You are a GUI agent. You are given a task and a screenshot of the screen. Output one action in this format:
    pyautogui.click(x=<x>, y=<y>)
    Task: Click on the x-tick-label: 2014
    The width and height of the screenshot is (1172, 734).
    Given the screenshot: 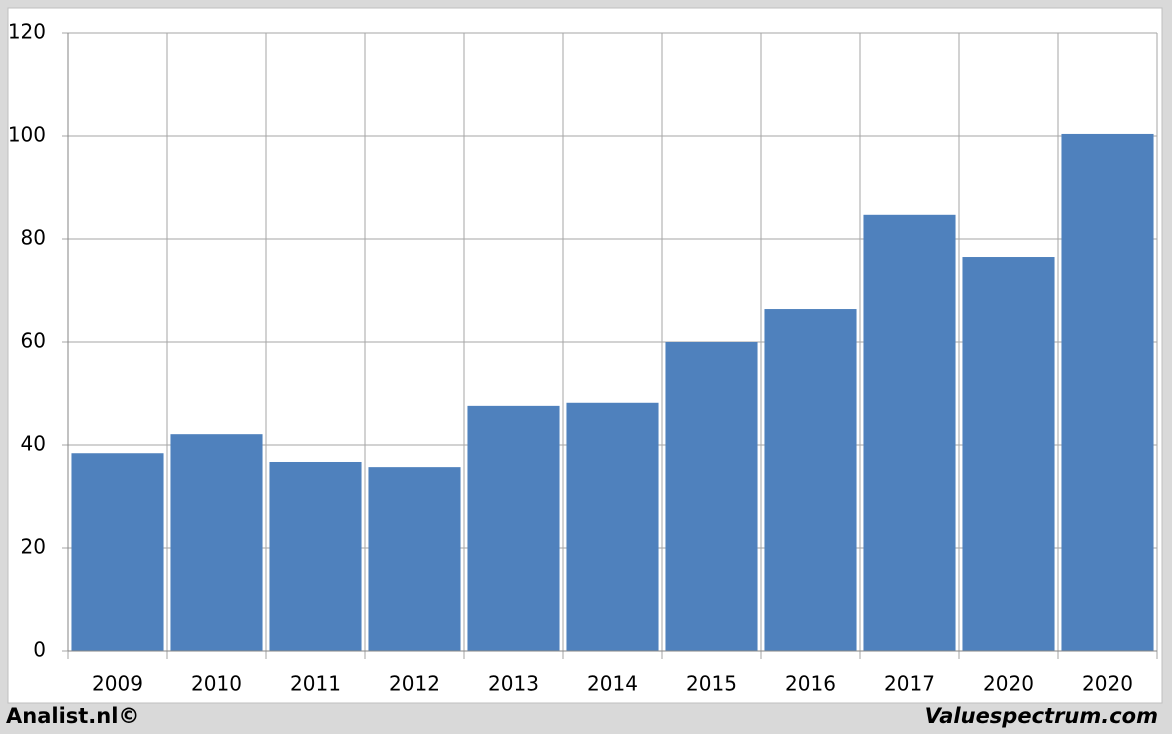 What is the action you would take?
    pyautogui.click(x=612, y=684)
    